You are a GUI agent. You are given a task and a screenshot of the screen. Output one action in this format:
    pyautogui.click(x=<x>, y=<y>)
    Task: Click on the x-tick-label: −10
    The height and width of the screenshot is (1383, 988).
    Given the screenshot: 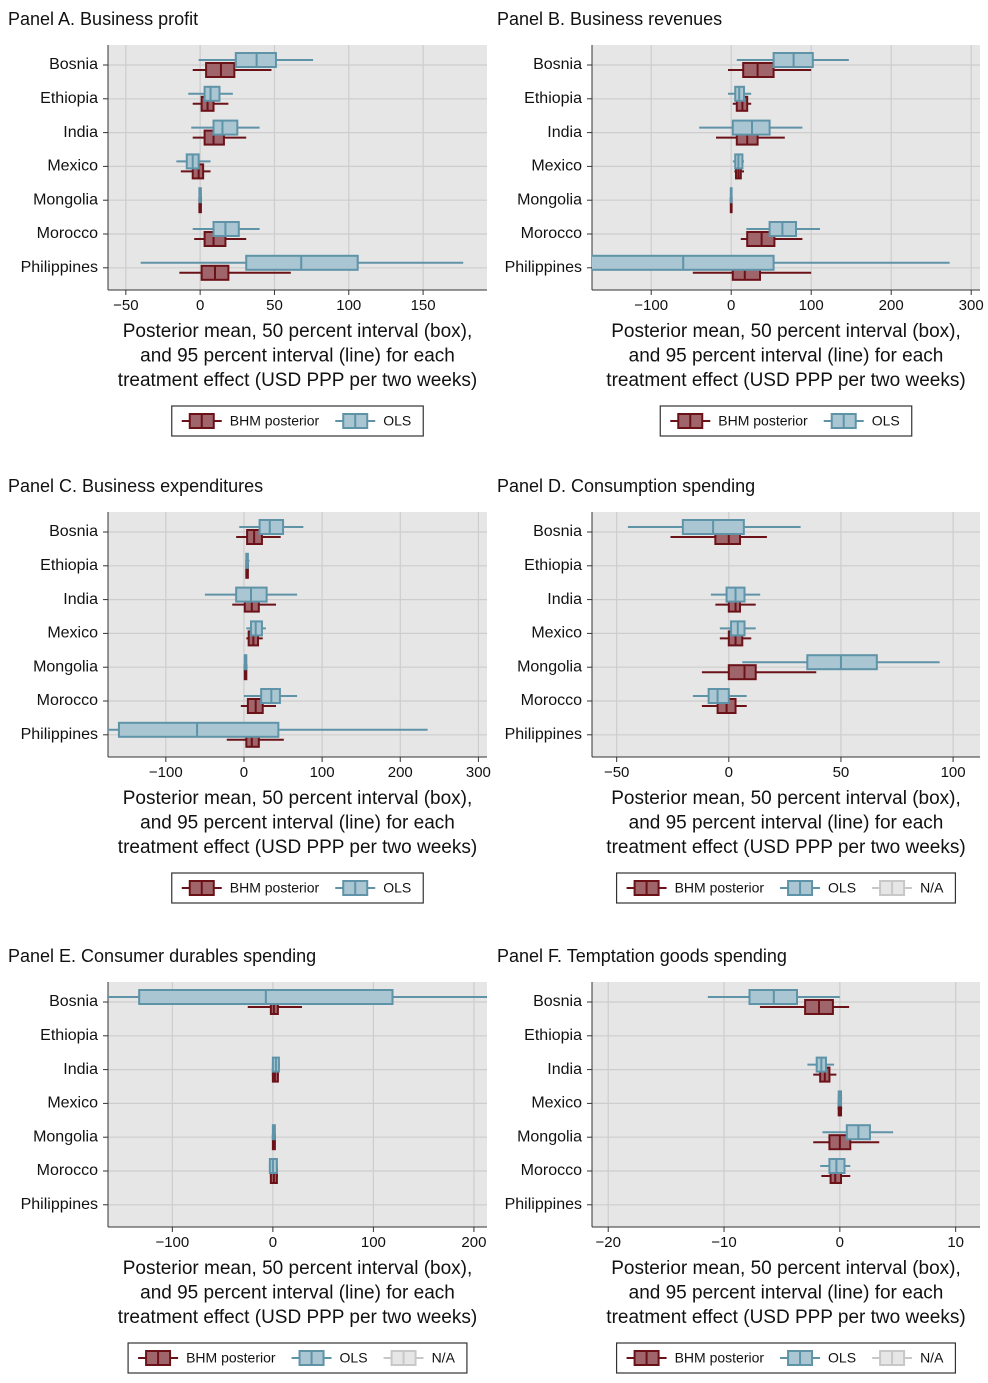 What is the action you would take?
    pyautogui.click(x=723, y=1242)
    